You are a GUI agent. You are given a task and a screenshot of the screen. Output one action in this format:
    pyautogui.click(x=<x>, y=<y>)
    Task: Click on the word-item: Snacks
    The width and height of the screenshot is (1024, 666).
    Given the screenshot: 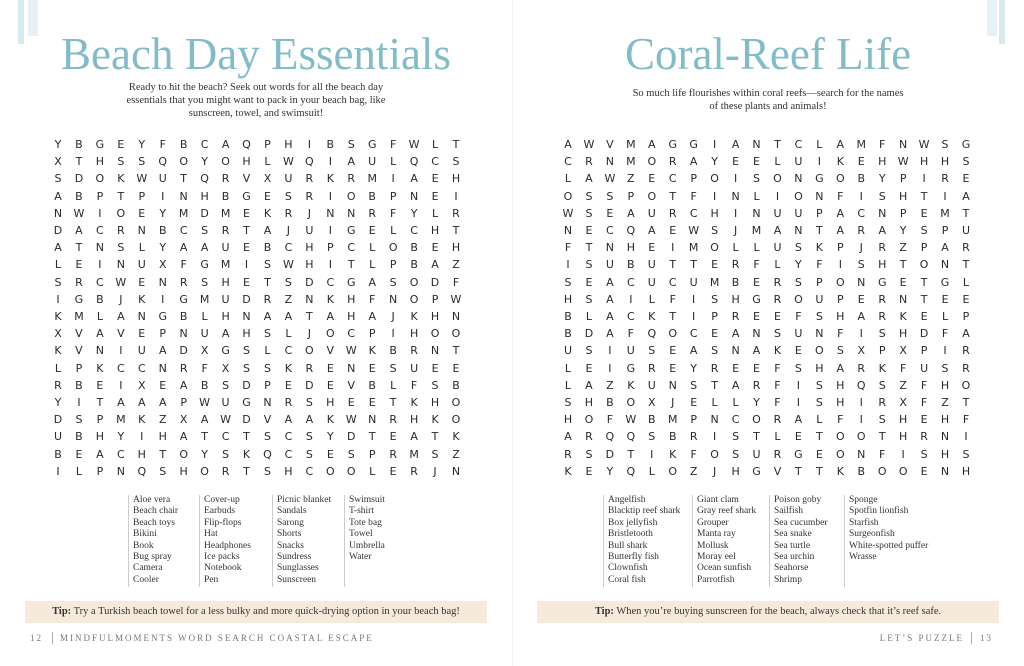 What is the action you would take?
    pyautogui.click(x=290, y=545)
    